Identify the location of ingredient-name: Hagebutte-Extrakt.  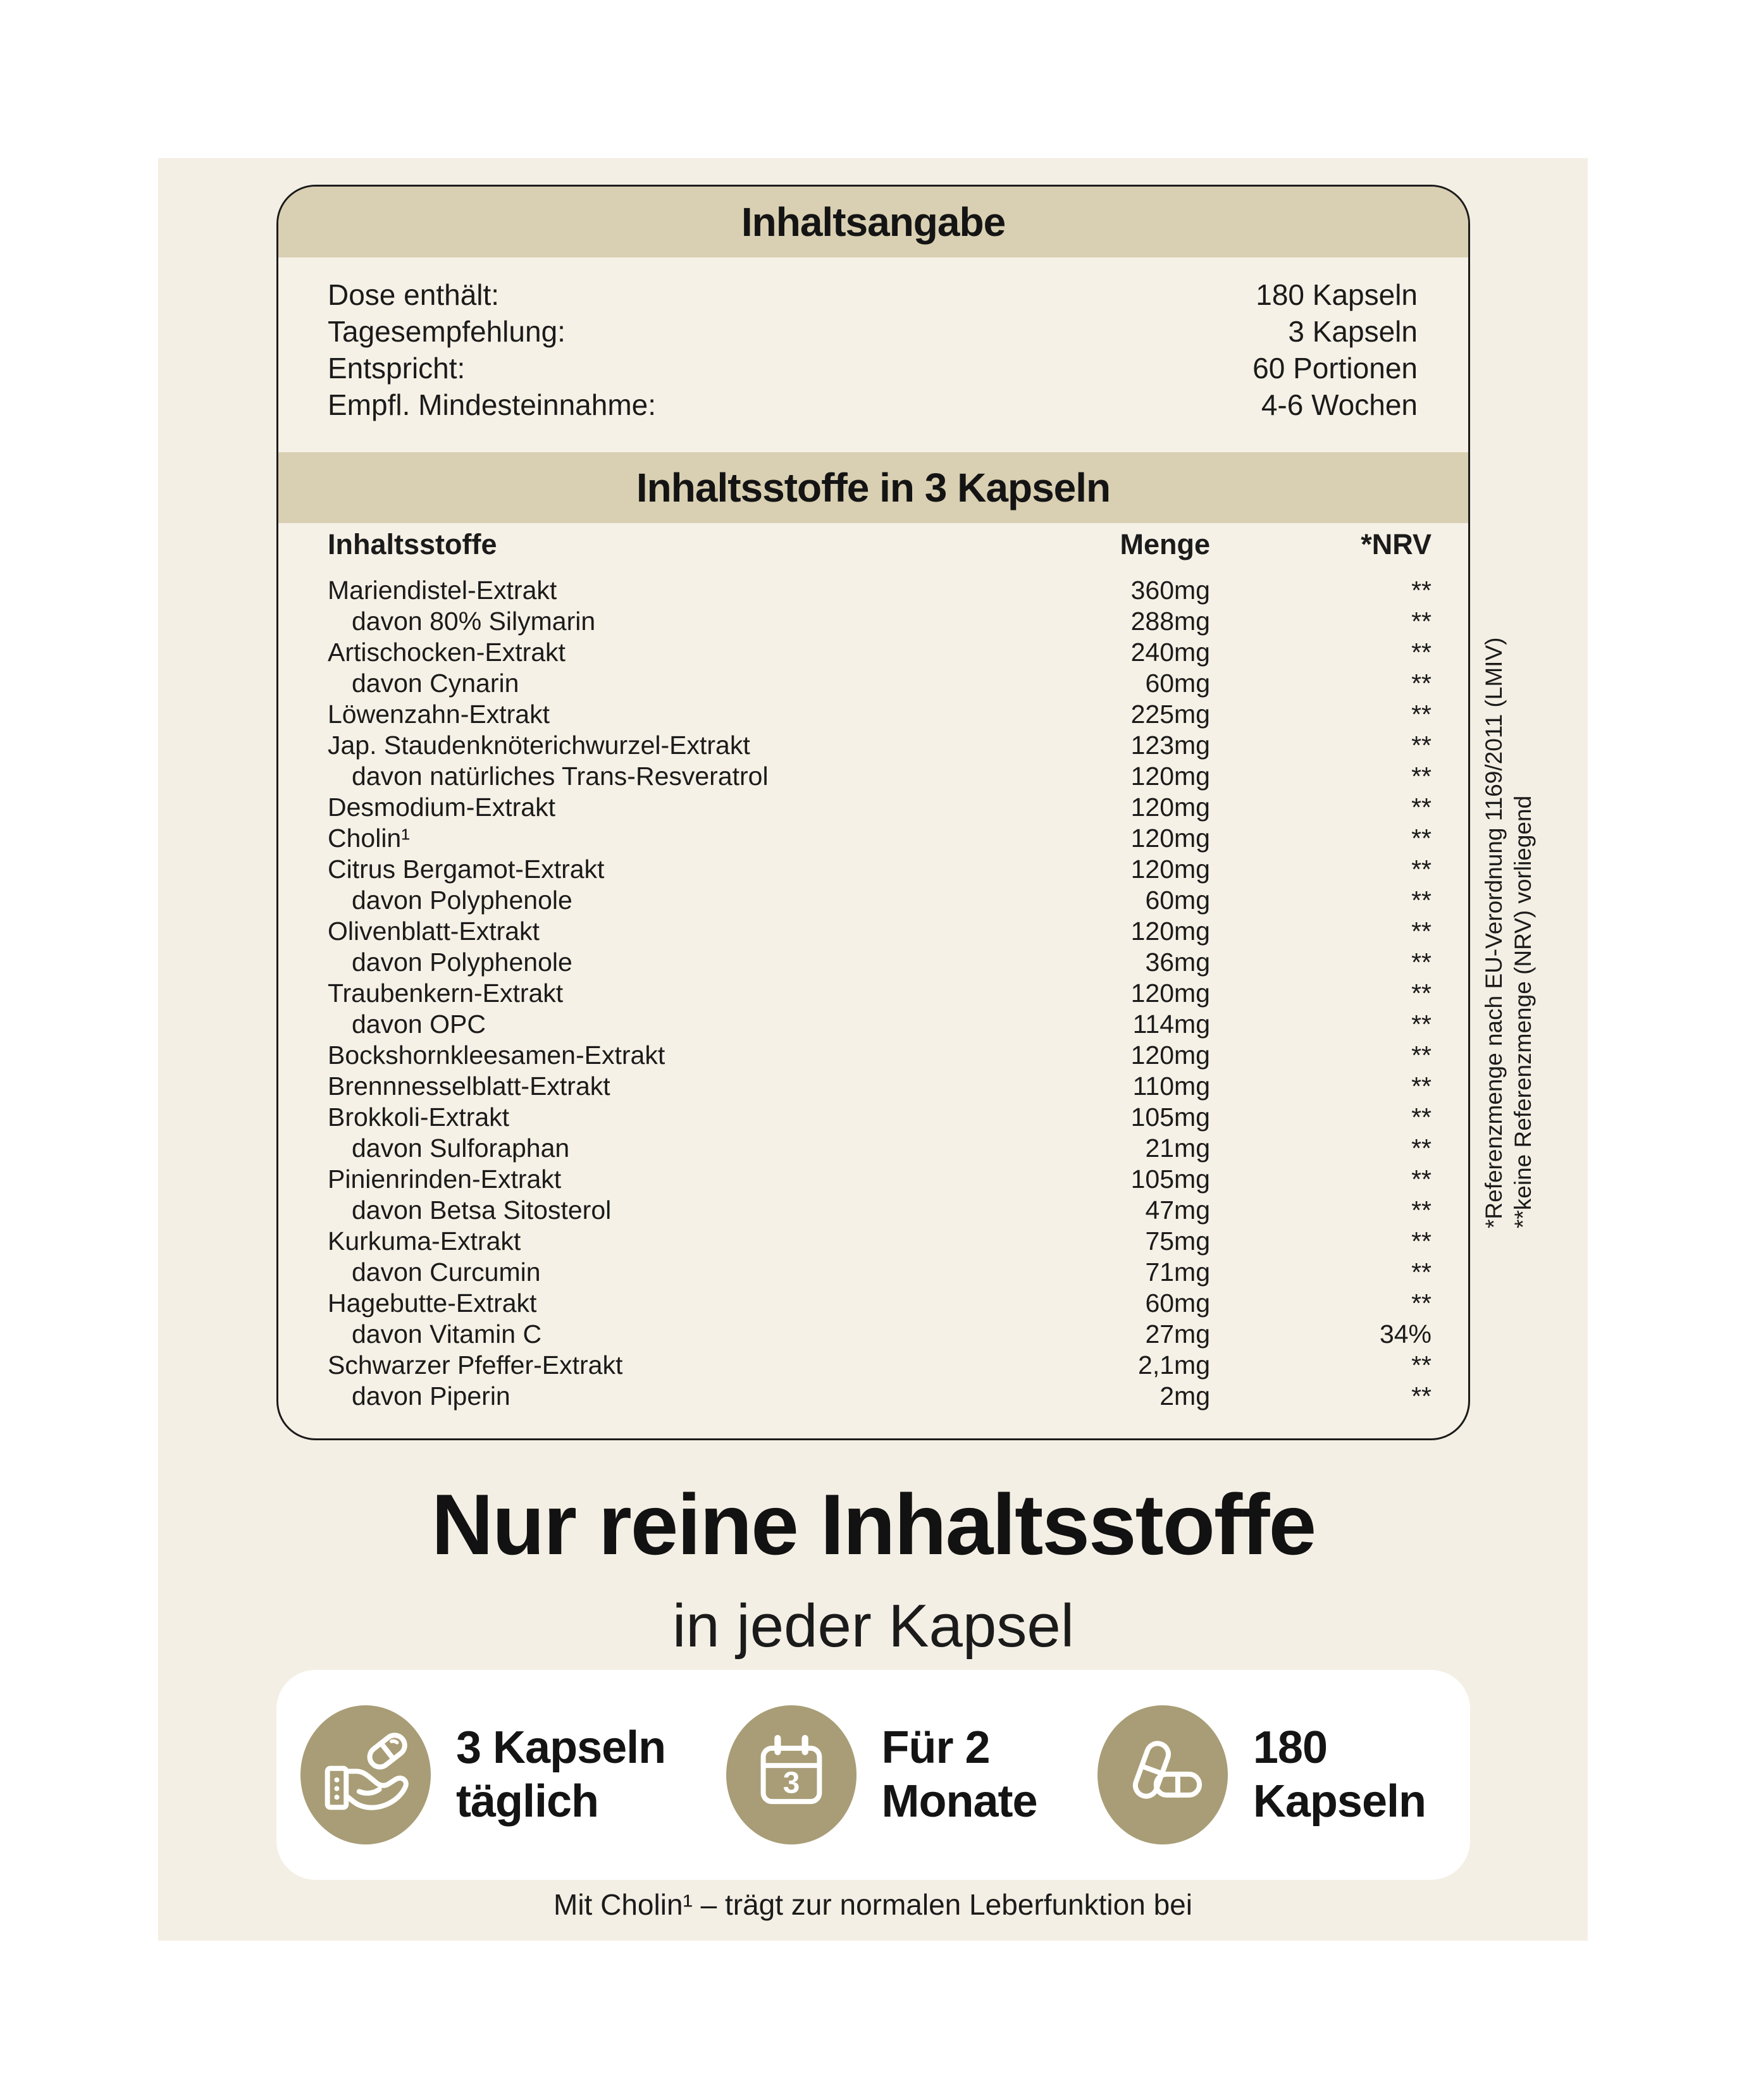
(432, 1303).